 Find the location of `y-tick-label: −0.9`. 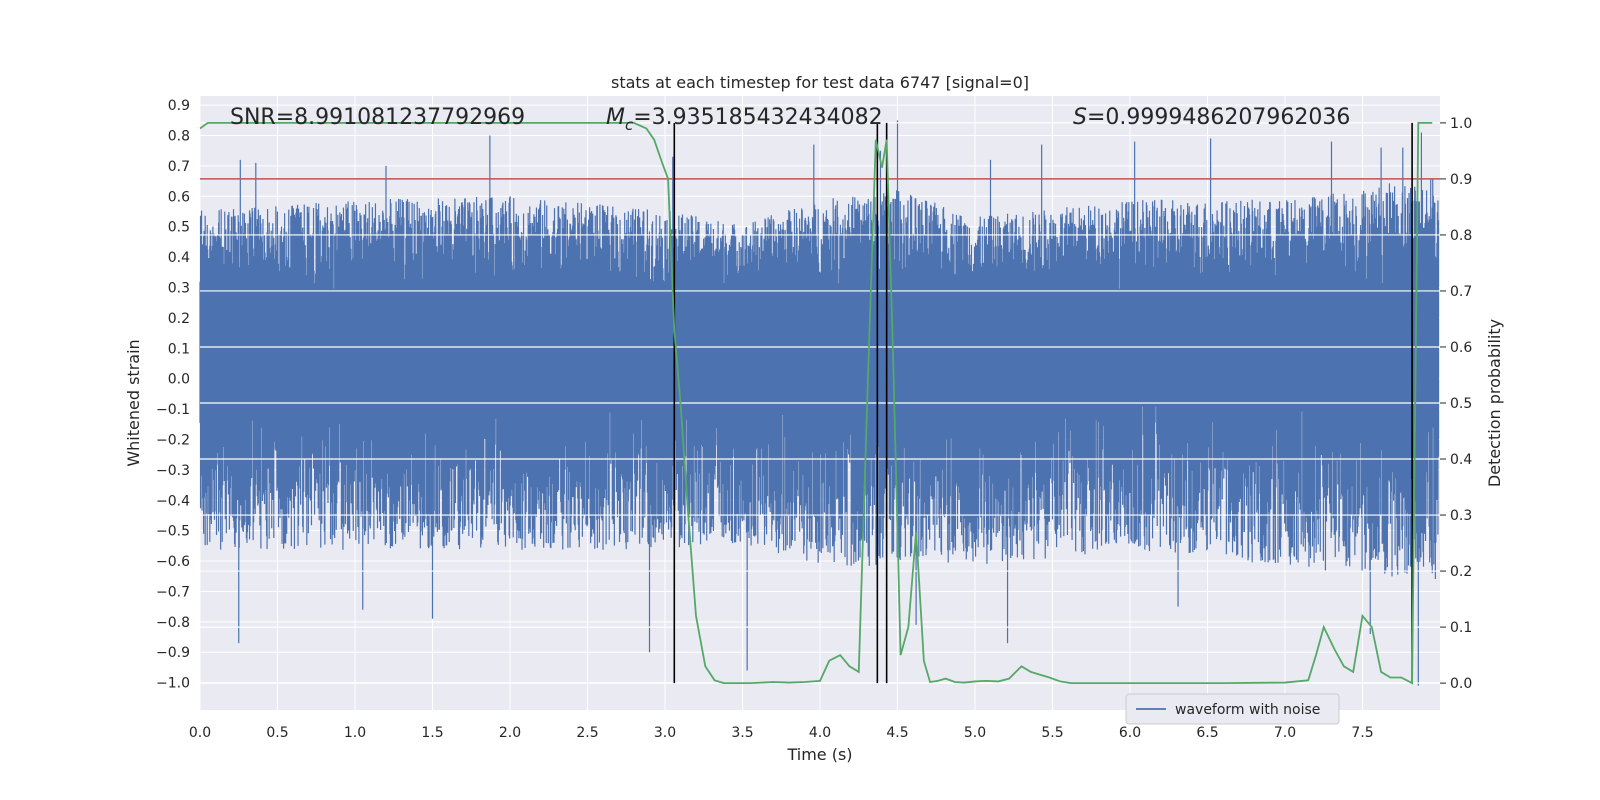

y-tick-label: −0.9 is located at coordinates (173, 653).